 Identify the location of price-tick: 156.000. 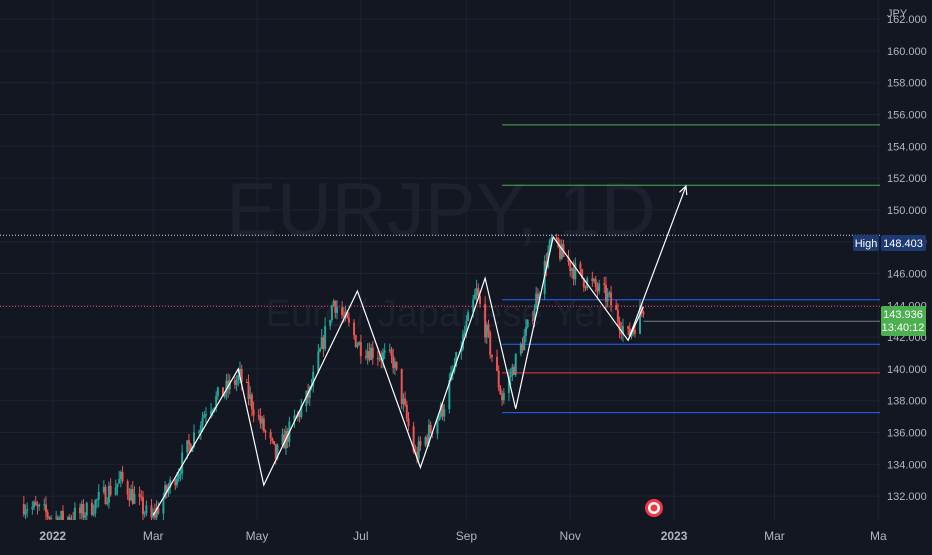
(907, 115).